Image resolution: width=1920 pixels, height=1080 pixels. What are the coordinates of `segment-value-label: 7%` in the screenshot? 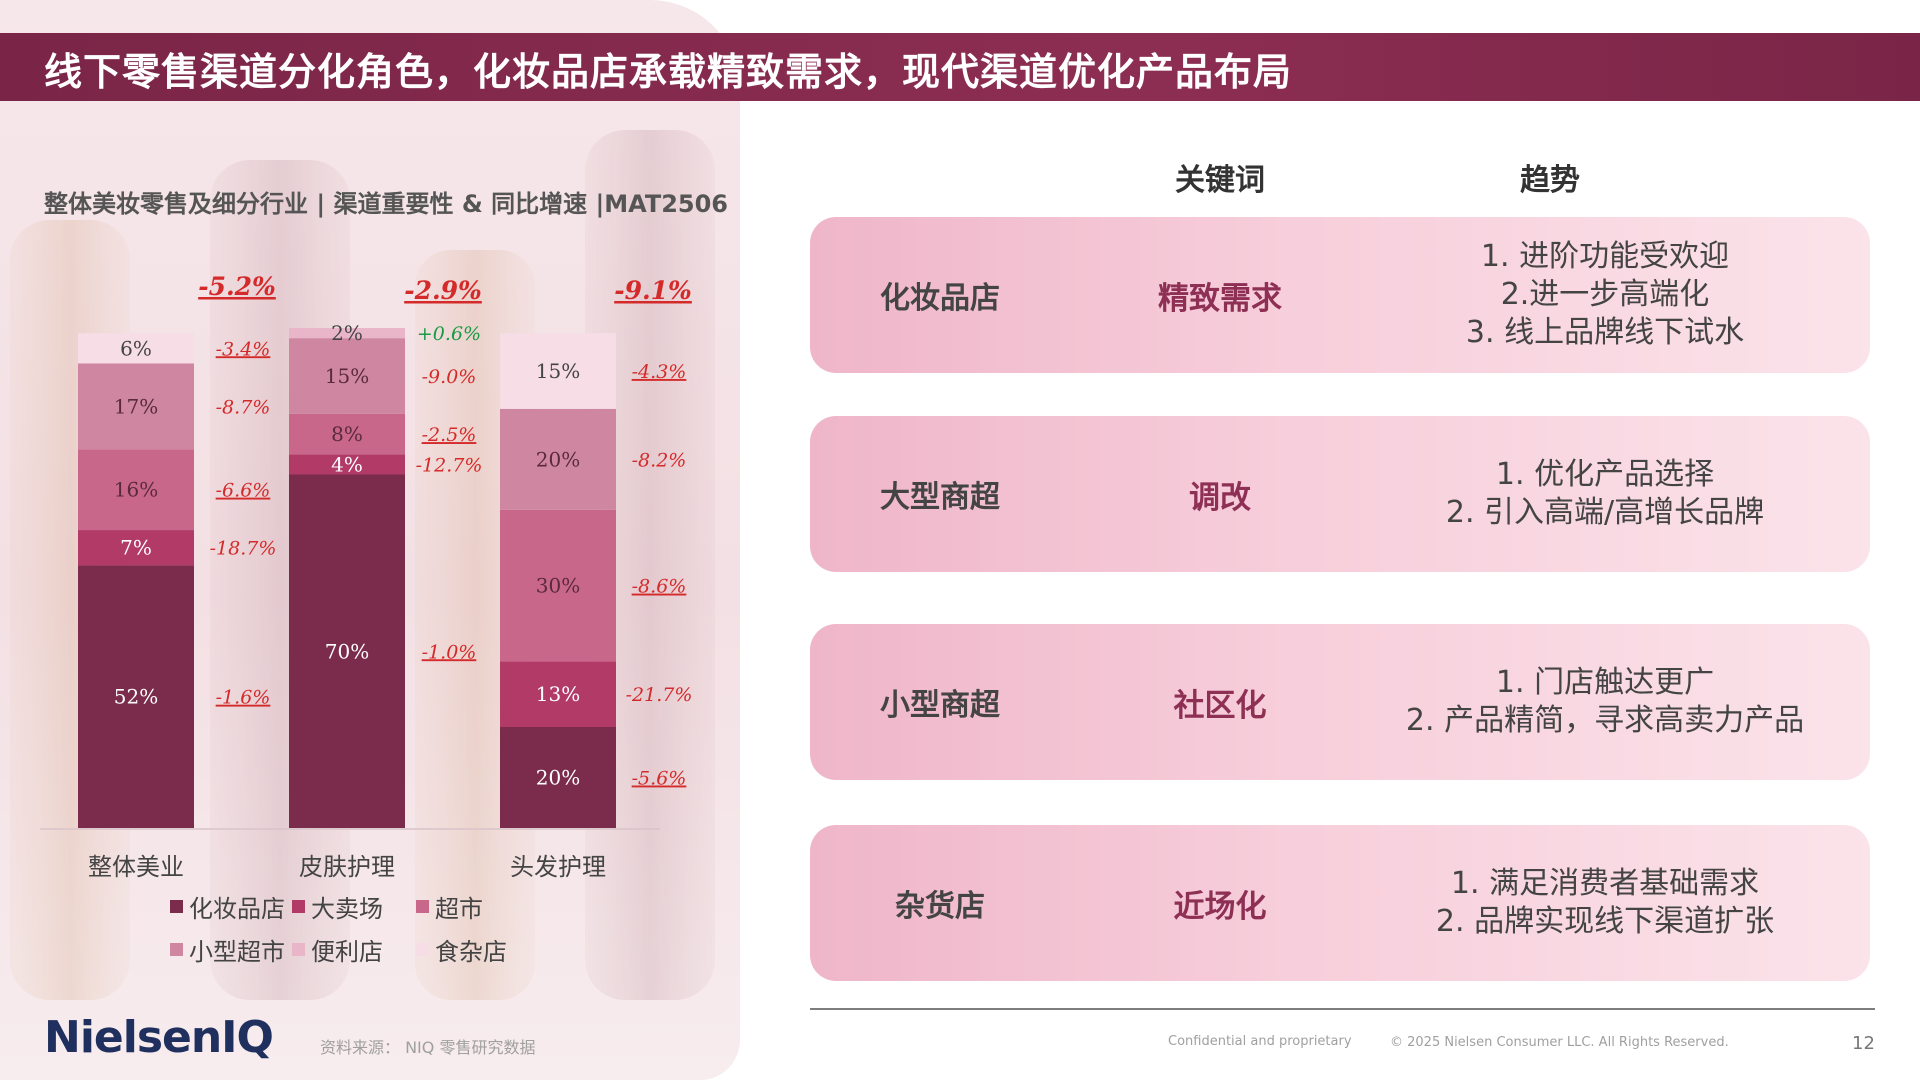 It's located at (136, 548).